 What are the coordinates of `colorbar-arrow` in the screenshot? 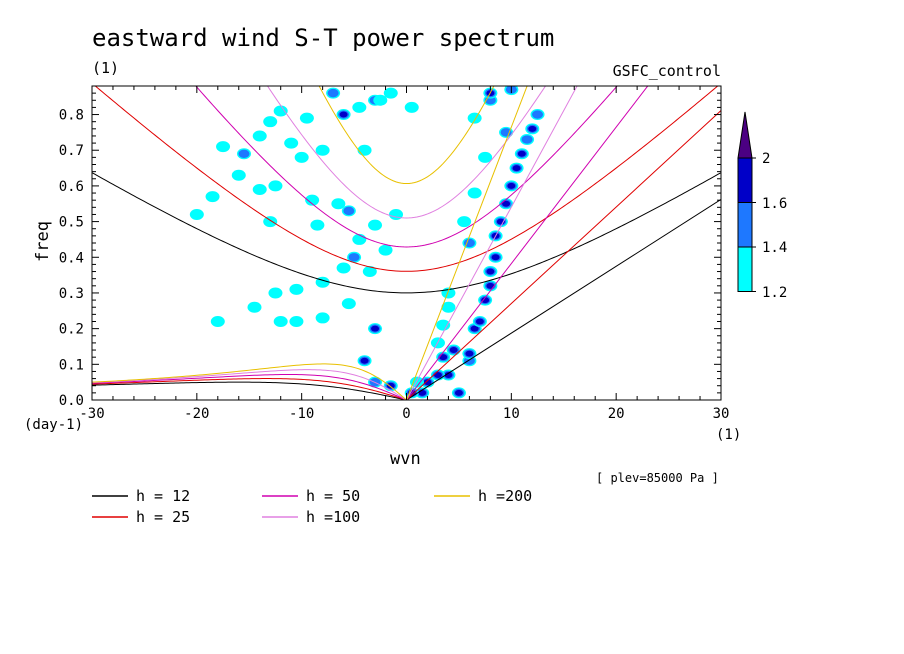 It's located at (745, 135).